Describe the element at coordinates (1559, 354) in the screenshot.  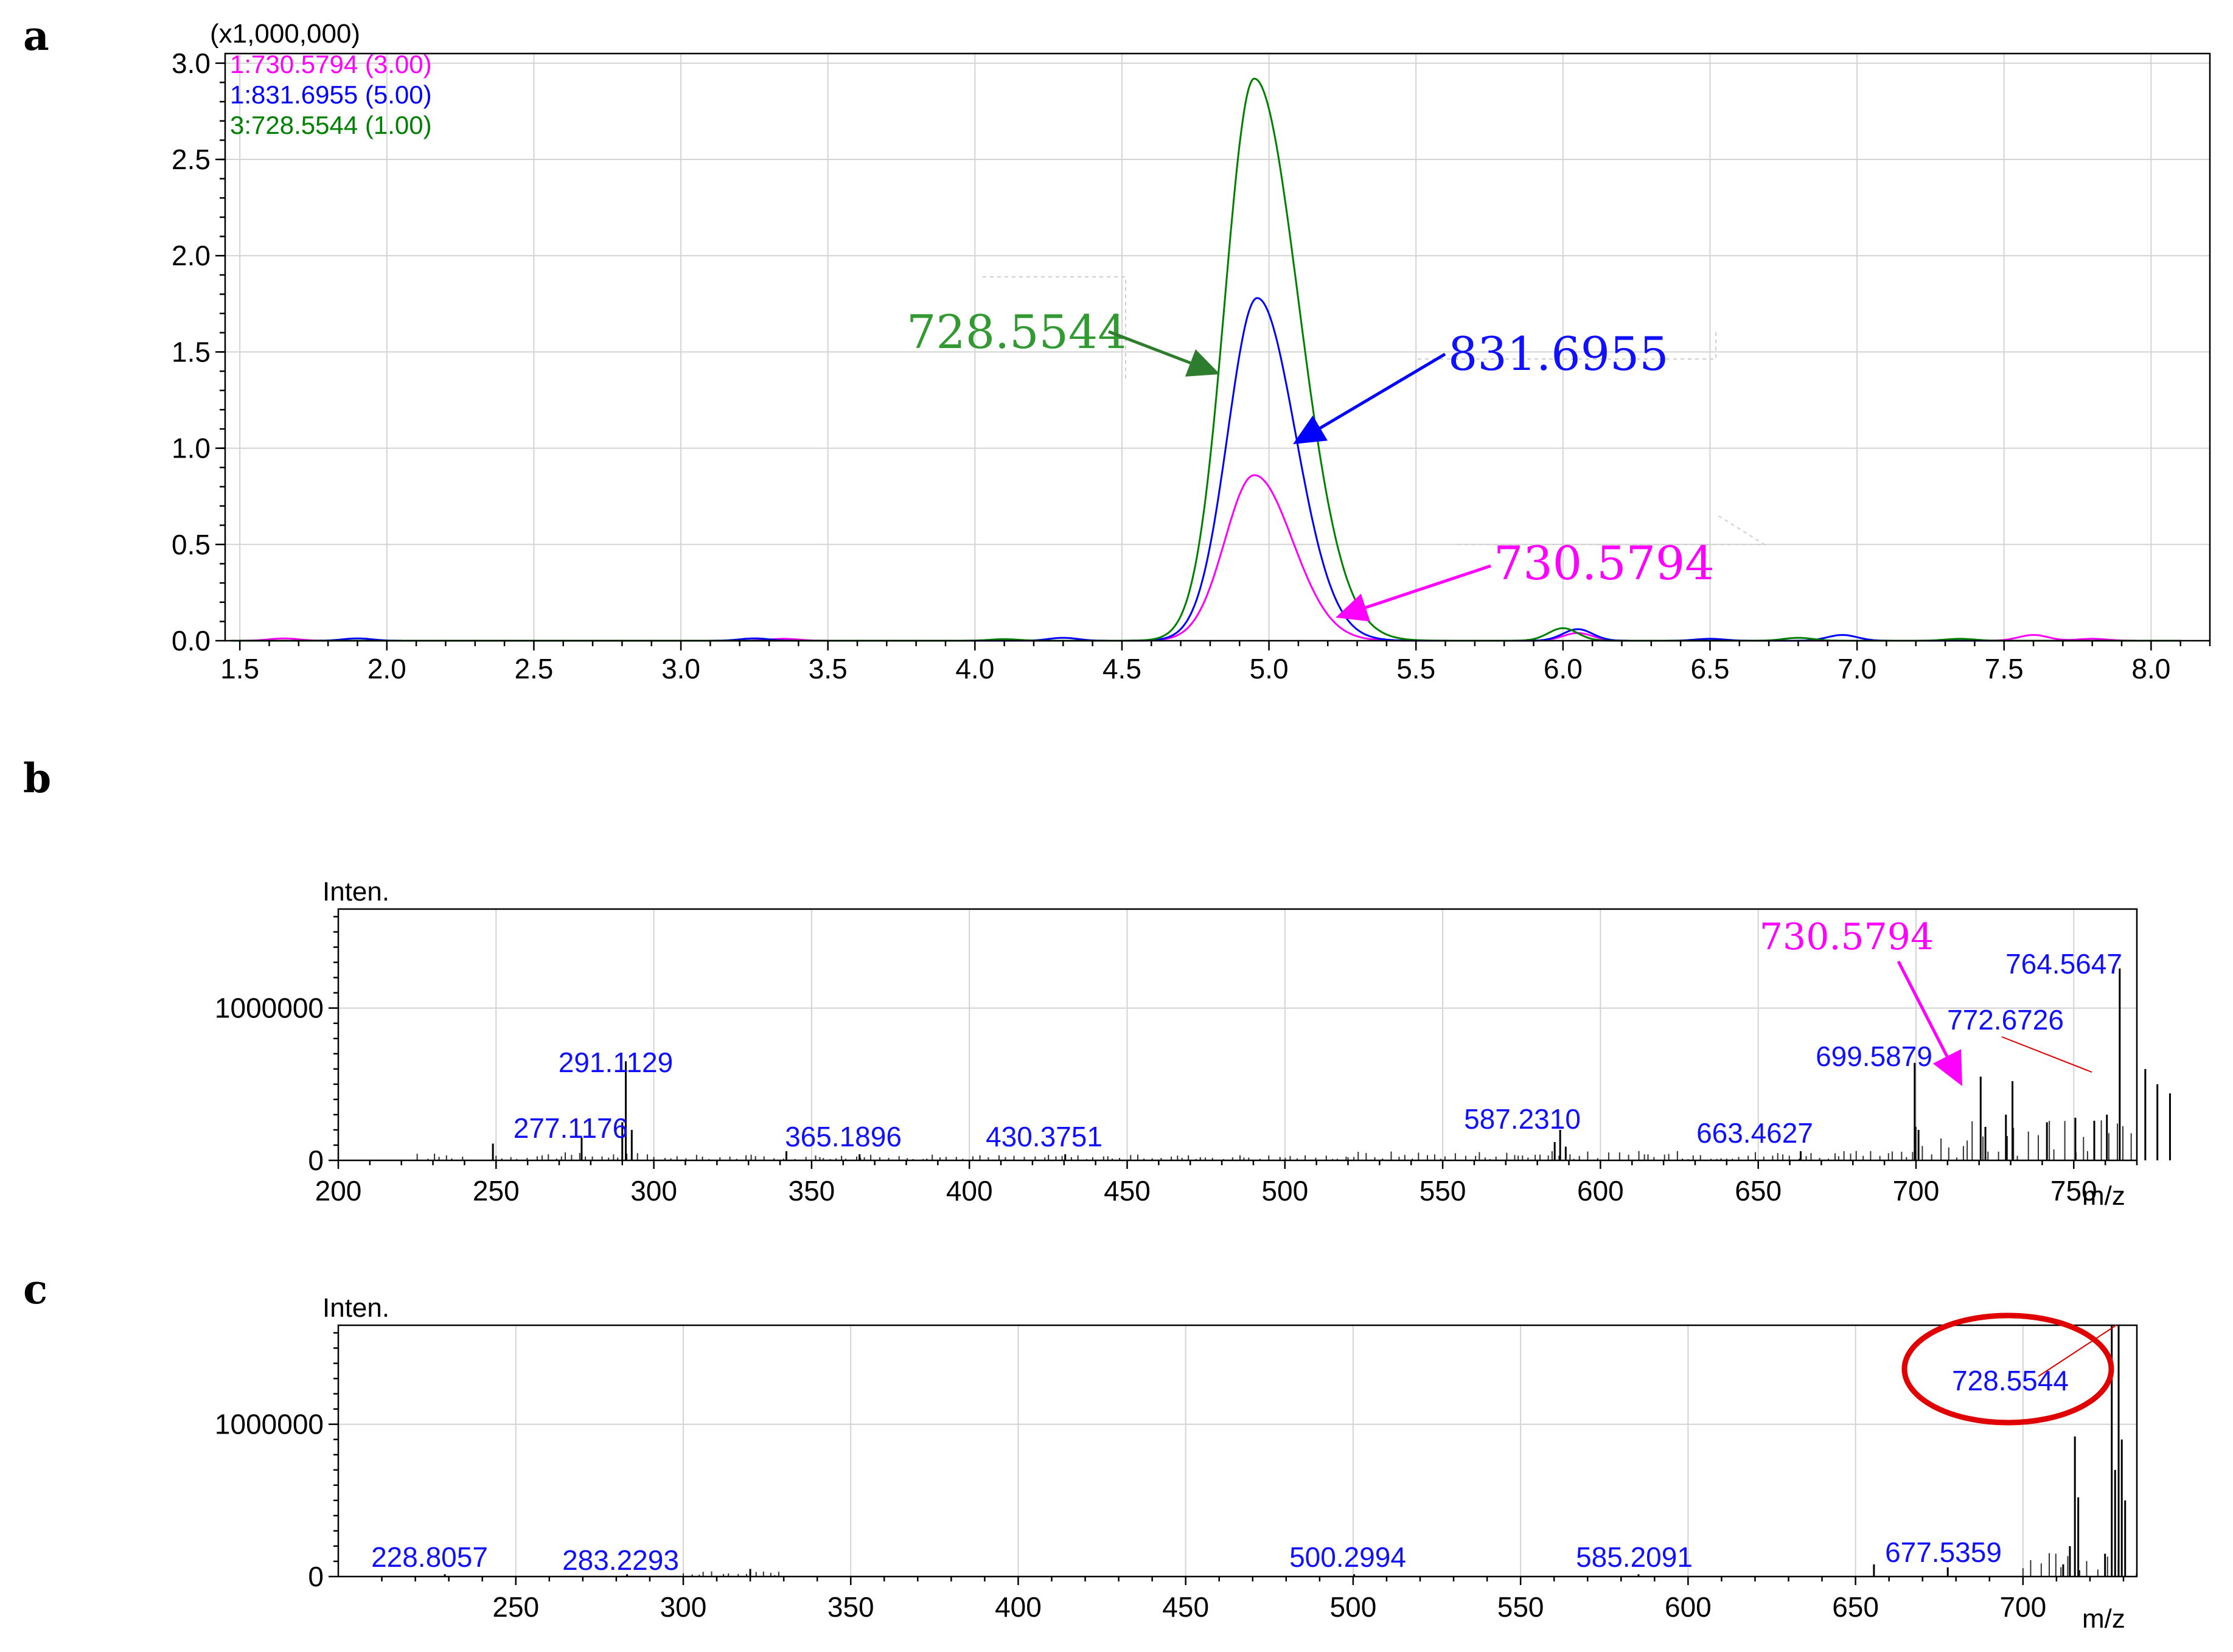
I see `annotation-label-831: 831.6955` at that location.